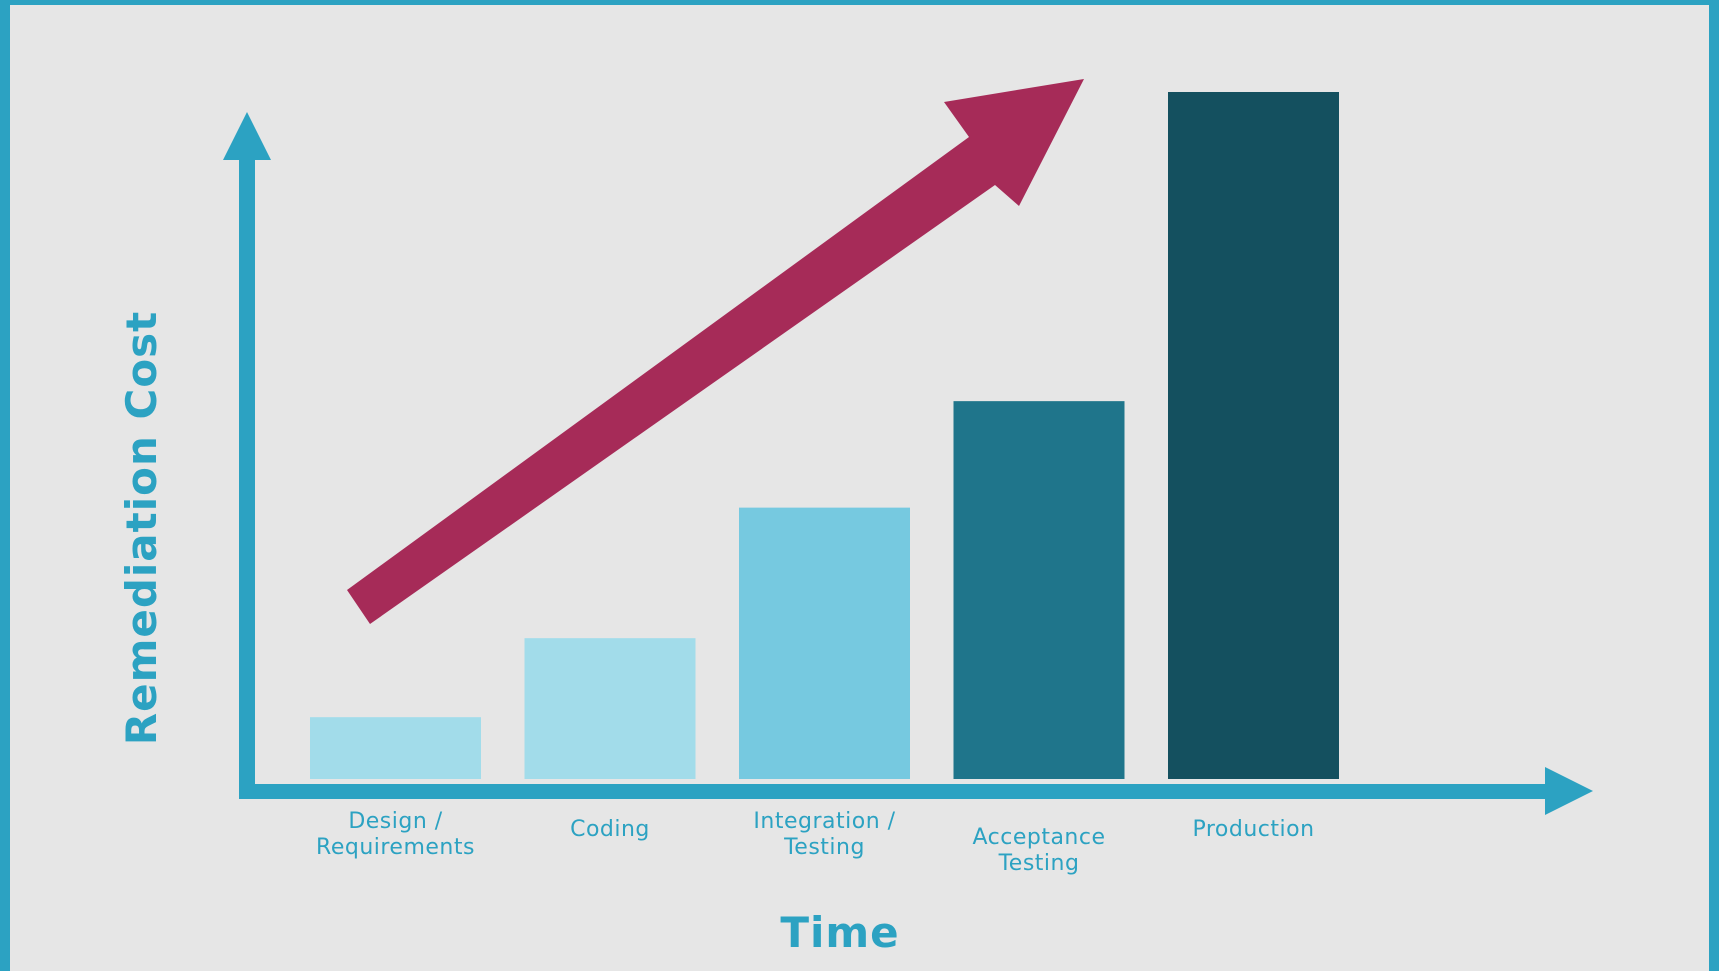 The width and height of the screenshot is (1719, 971). What do you see at coordinates (839, 932) in the screenshot?
I see `x-axis-title: Time` at bounding box center [839, 932].